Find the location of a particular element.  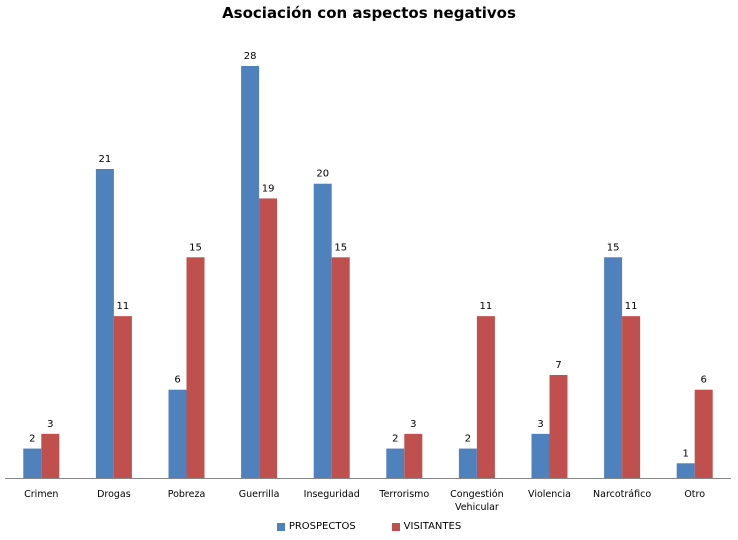

data-label-prospectos-crimen: 2 is located at coordinates (32, 439).